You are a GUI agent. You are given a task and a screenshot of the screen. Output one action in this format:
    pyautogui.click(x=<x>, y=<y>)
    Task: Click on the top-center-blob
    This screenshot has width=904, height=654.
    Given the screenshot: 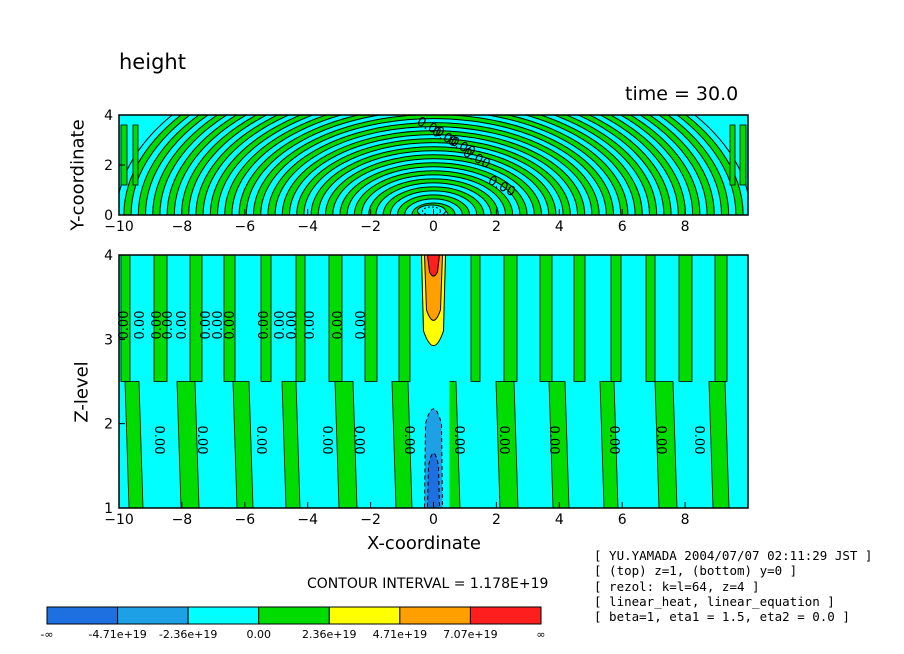 What is the action you would take?
    pyautogui.click(x=431, y=209)
    